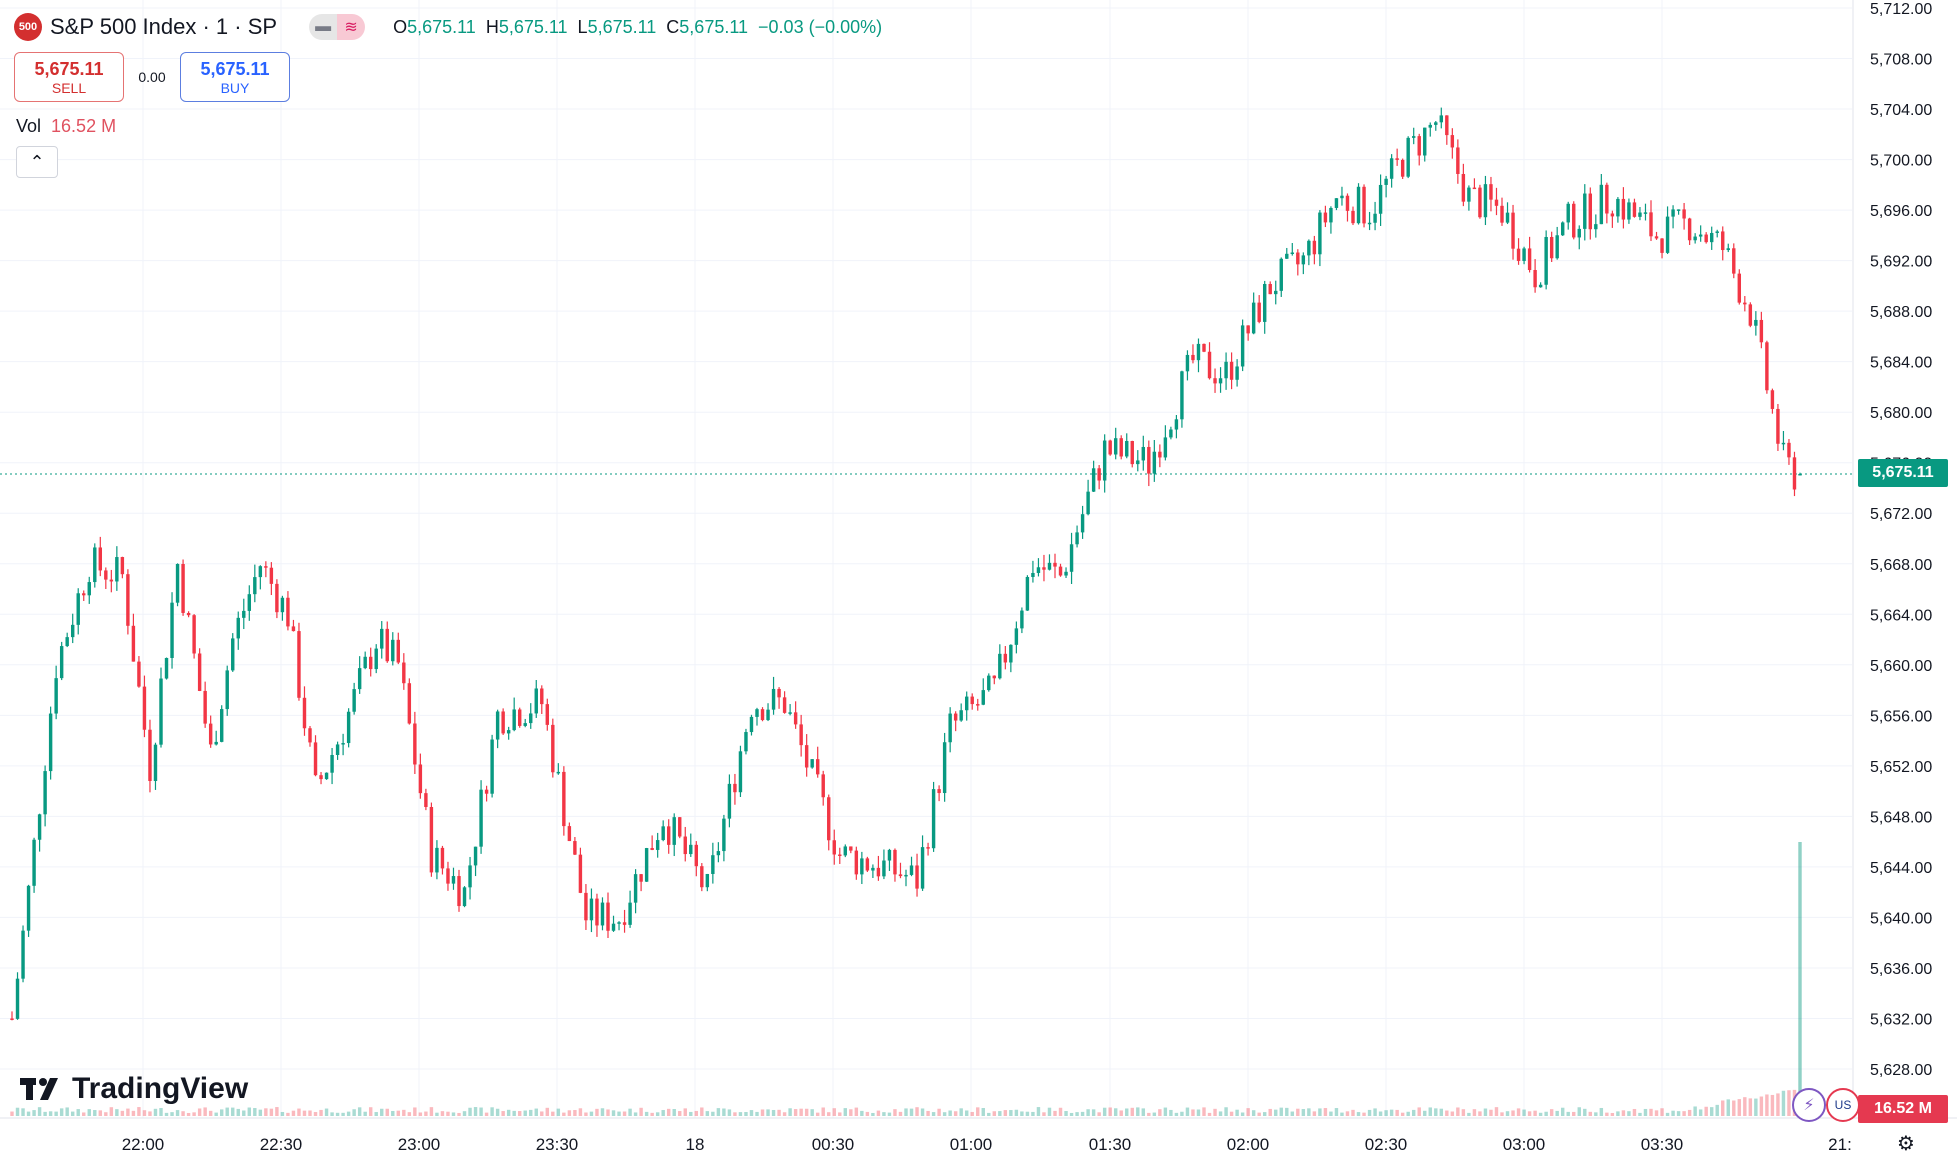  Describe the element at coordinates (351, 27) in the screenshot. I see `wave-icon: ≋` at that location.